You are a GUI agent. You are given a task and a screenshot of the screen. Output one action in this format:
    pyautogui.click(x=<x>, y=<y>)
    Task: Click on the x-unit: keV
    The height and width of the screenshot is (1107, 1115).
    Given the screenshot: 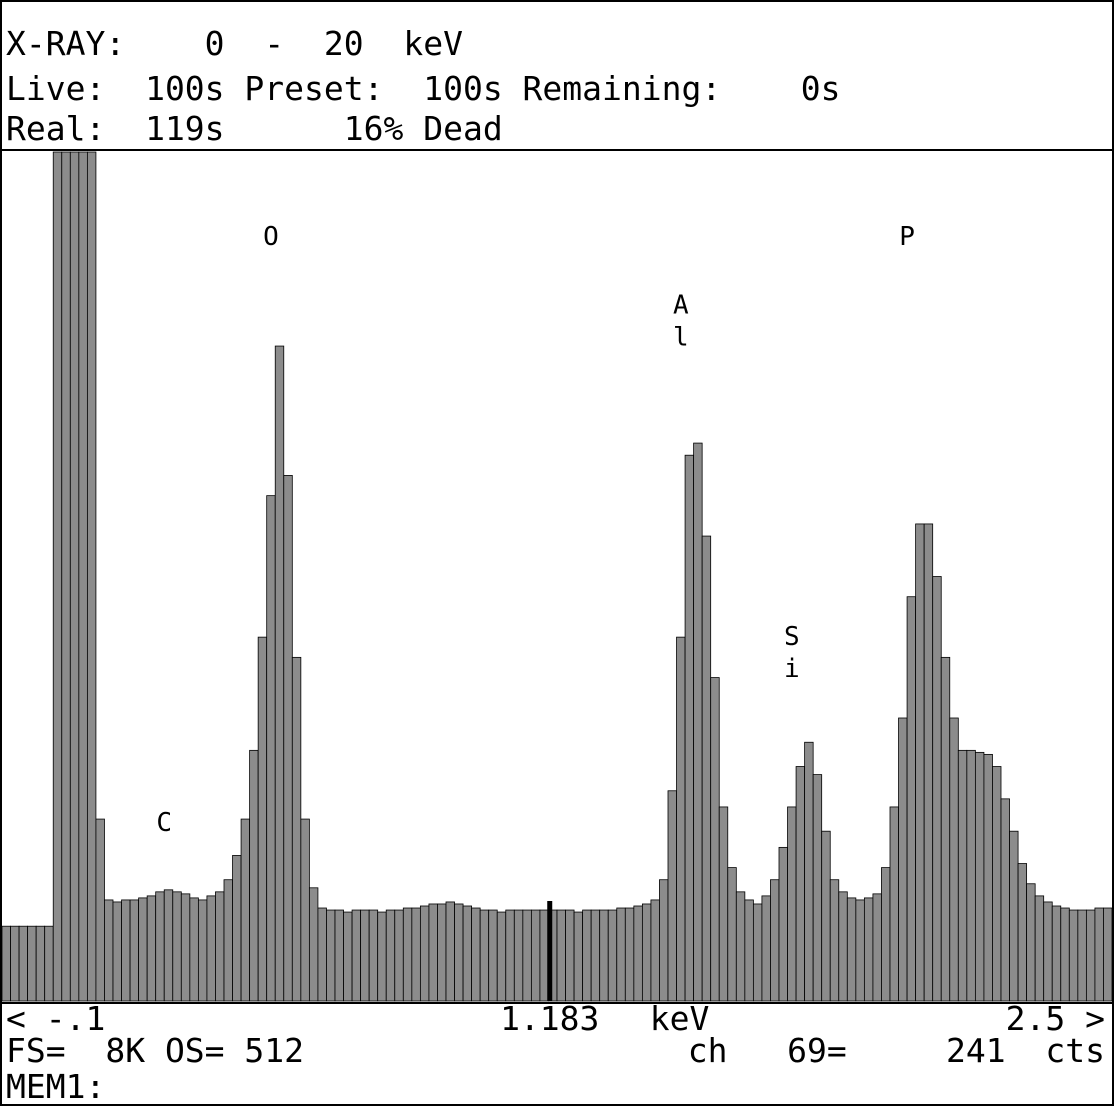 What is the action you would take?
    pyautogui.click(x=680, y=1018)
    